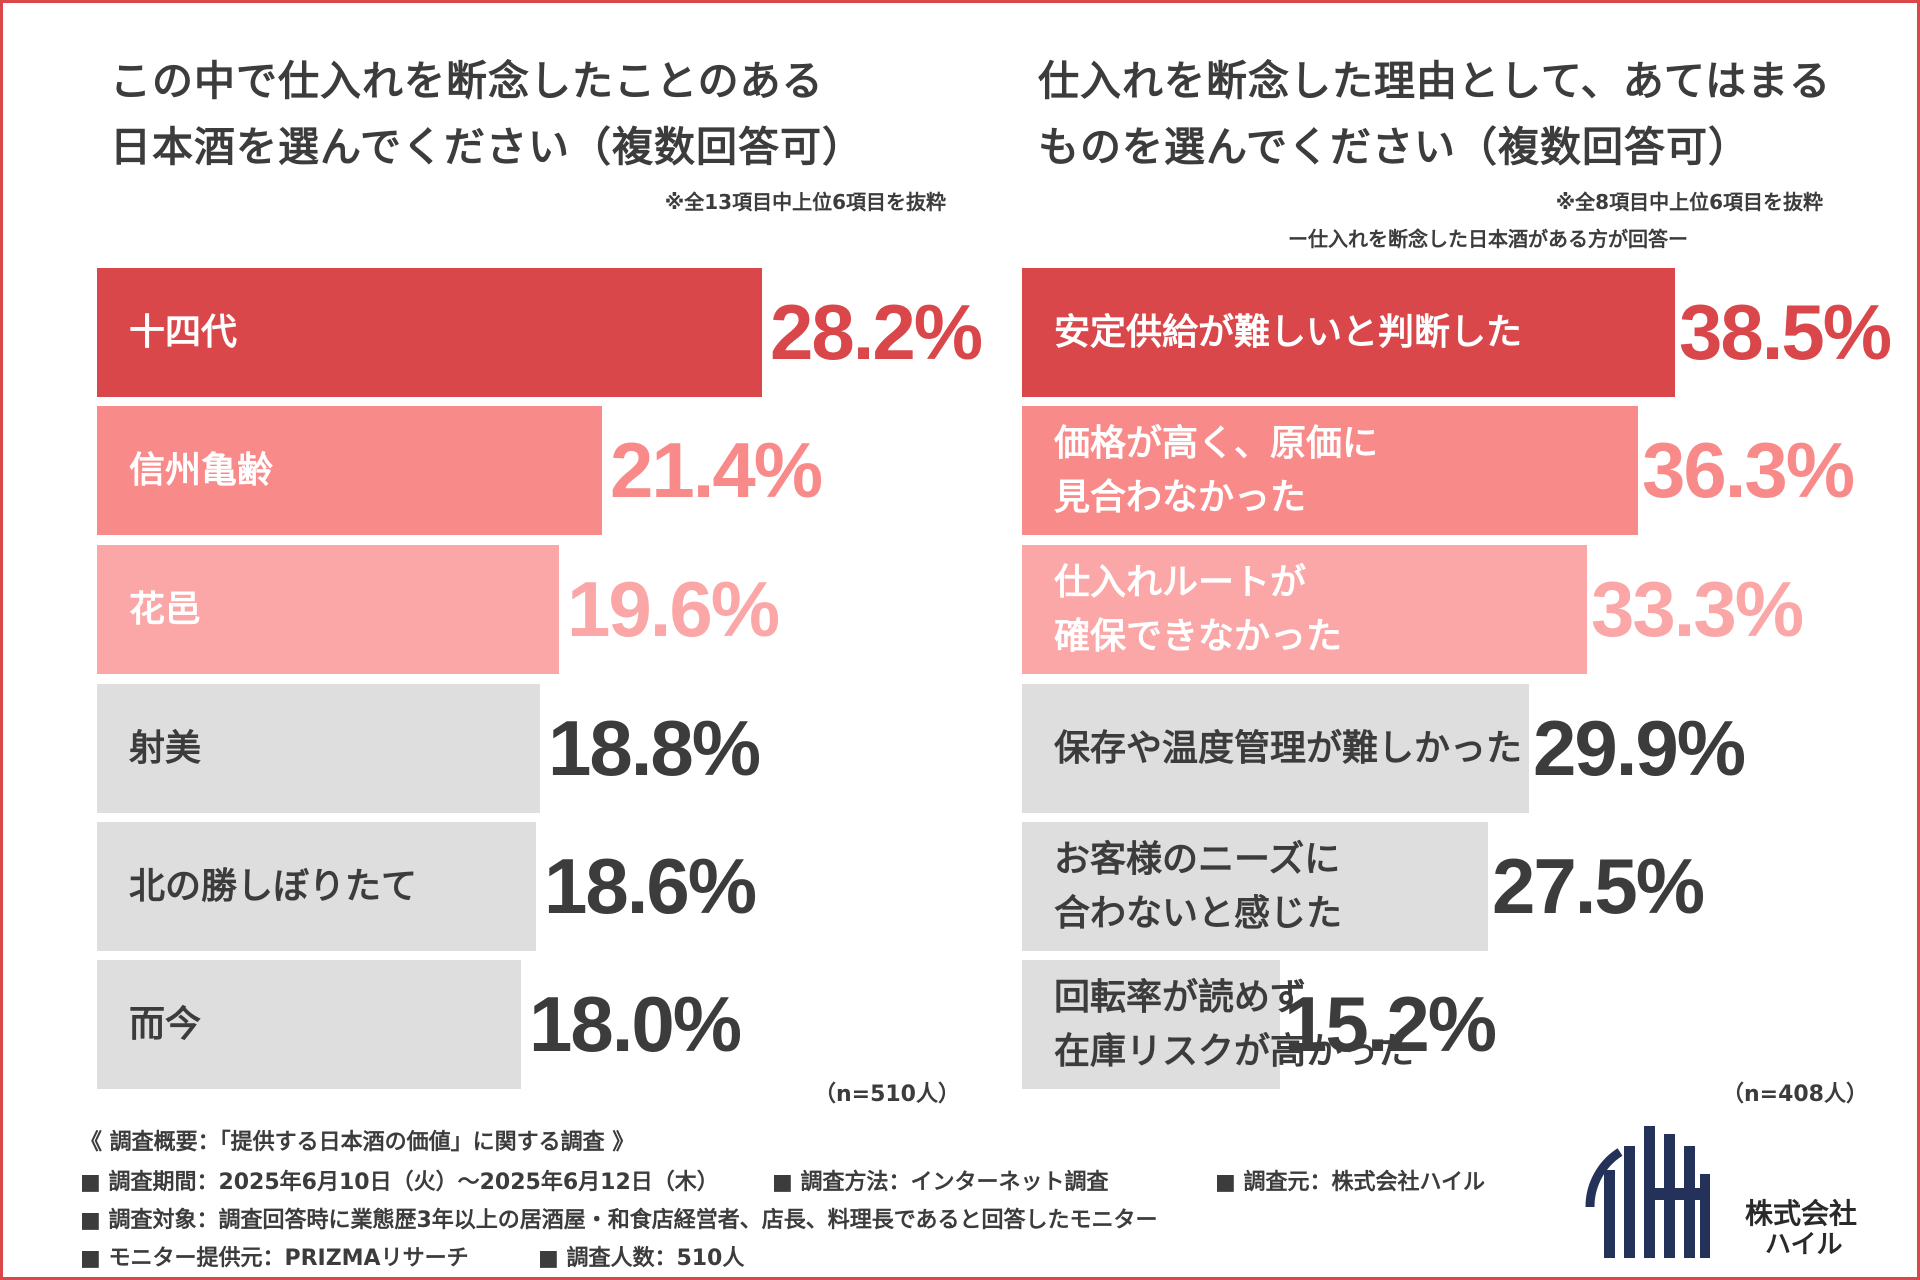  Describe the element at coordinates (1216, 471) in the screenshot. I see `bar-label: 価格が高く、原価に 見合わなかった` at that location.